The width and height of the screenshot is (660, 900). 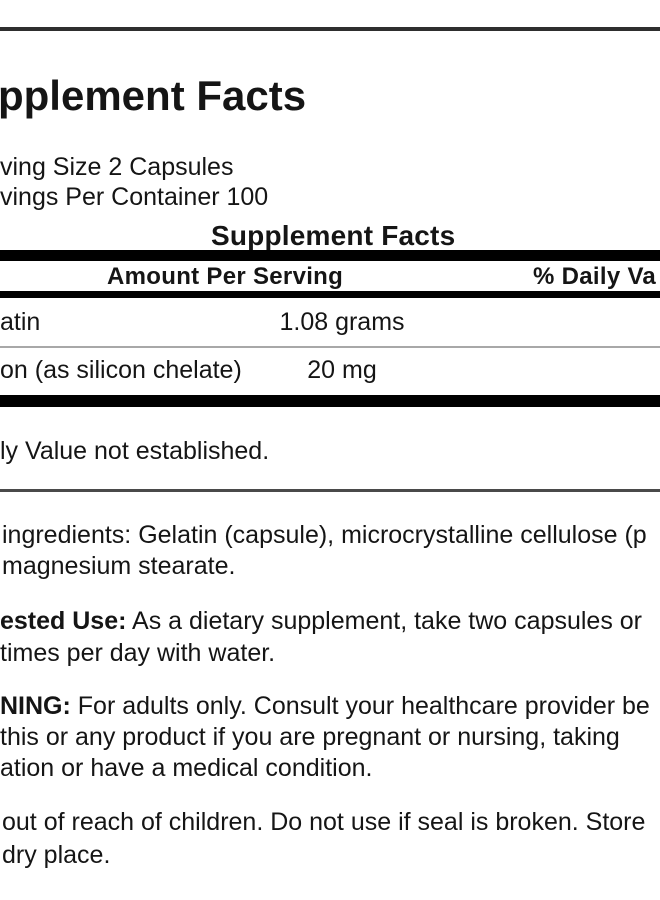 What do you see at coordinates (333, 235) in the screenshot?
I see `facts-table-title: Supplement Facts` at bounding box center [333, 235].